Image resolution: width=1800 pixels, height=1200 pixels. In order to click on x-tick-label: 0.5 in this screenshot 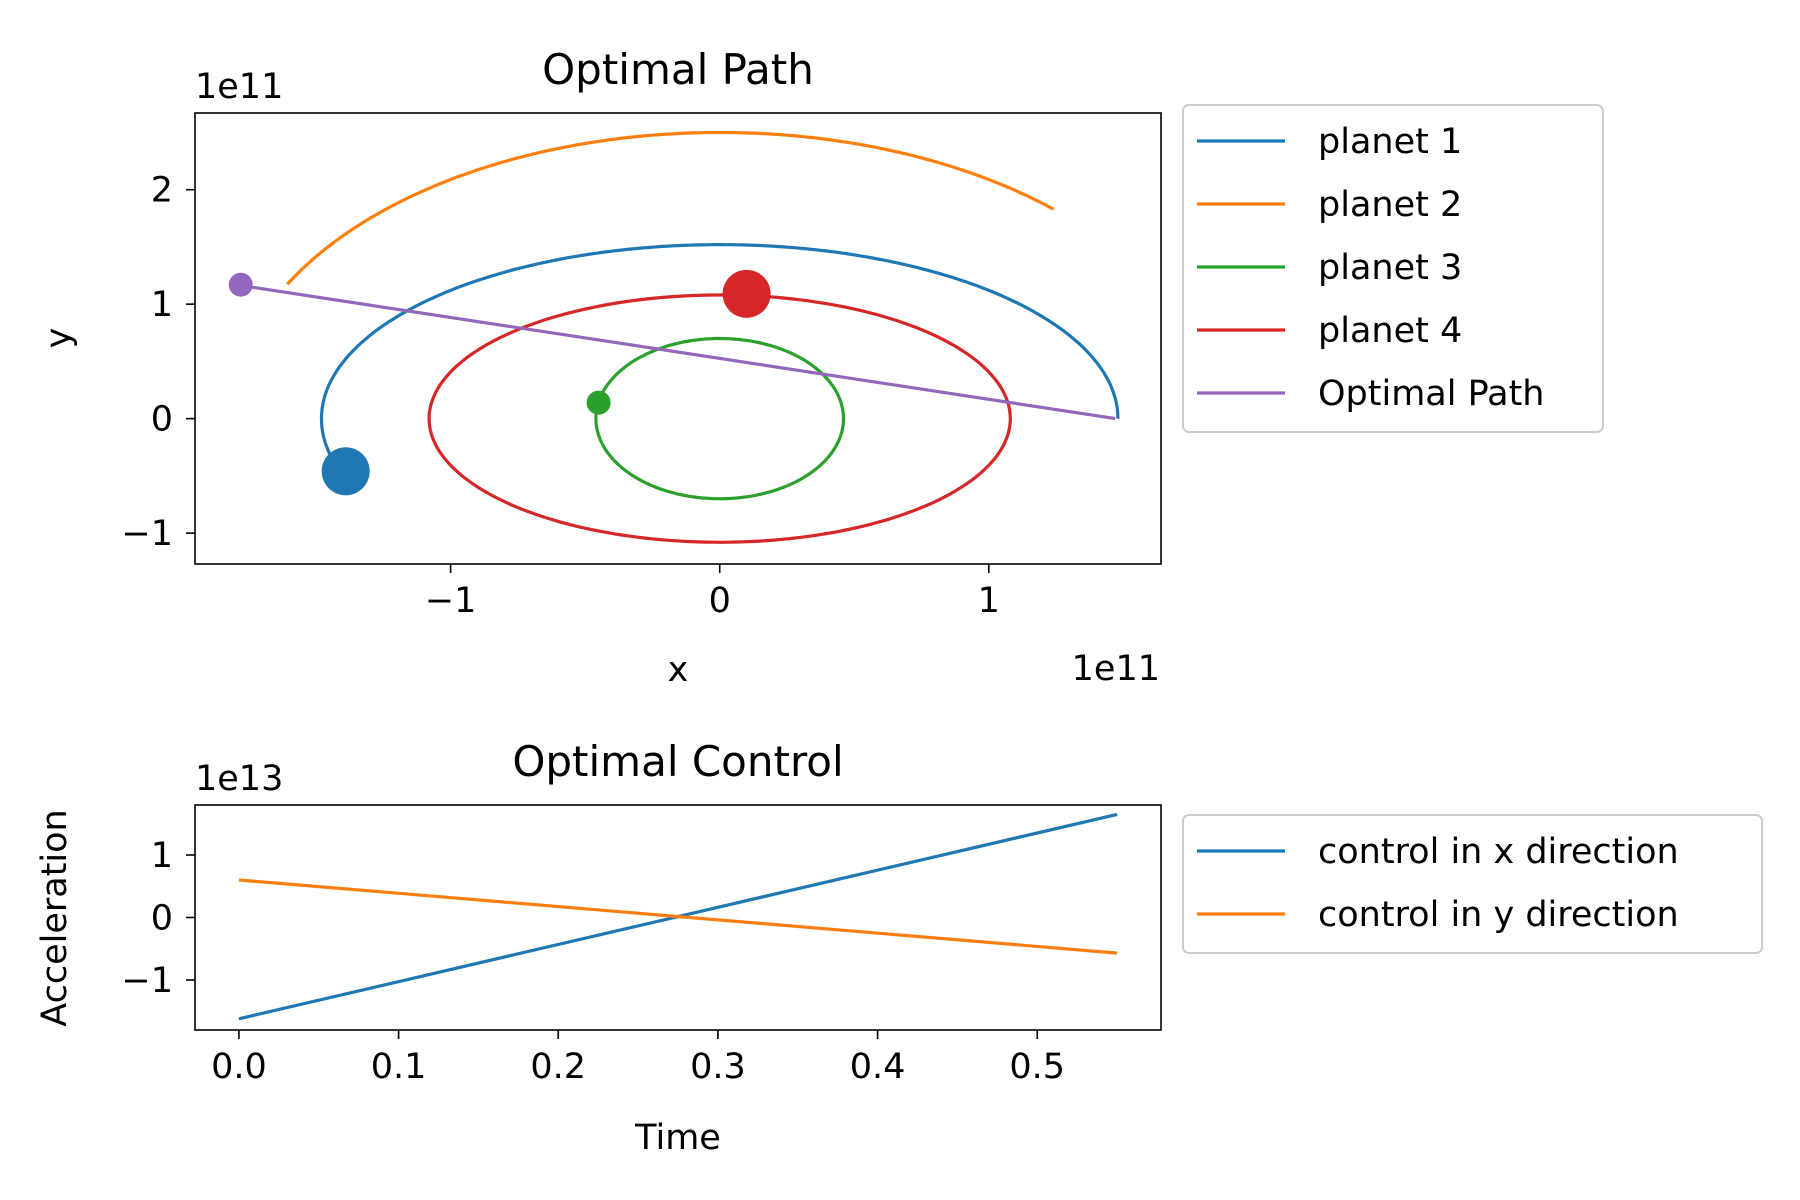, I will do `click(1037, 1067)`.